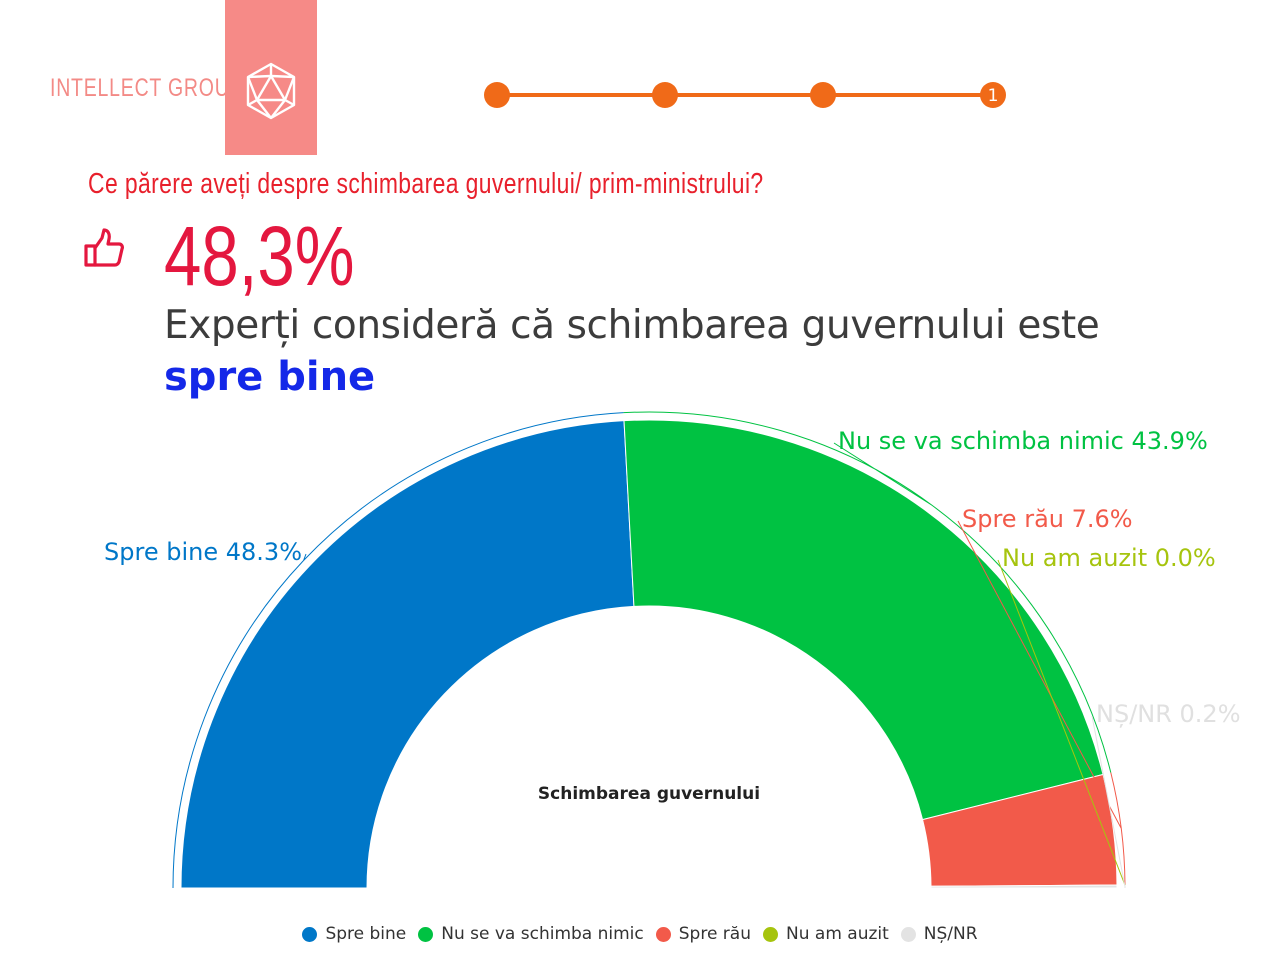 This screenshot has width=1280, height=960. What do you see at coordinates (1024, 886) in the screenshot?
I see `slice-ns-nr` at bounding box center [1024, 886].